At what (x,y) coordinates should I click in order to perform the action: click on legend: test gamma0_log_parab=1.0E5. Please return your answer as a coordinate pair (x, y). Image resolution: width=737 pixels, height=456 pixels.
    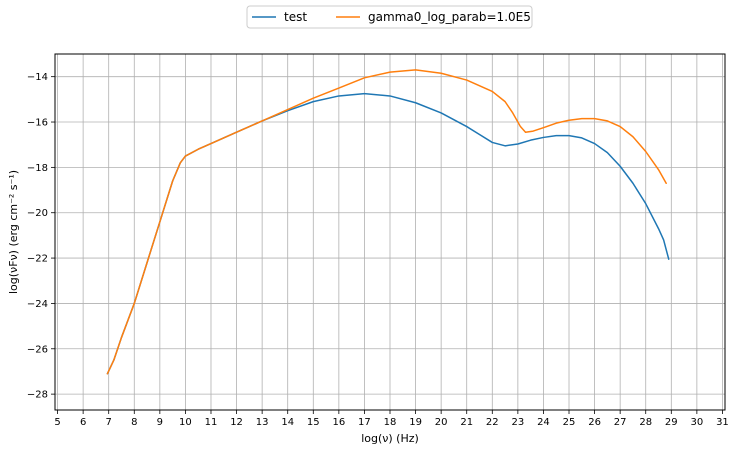
    Looking at the image, I should click on (389, 17).